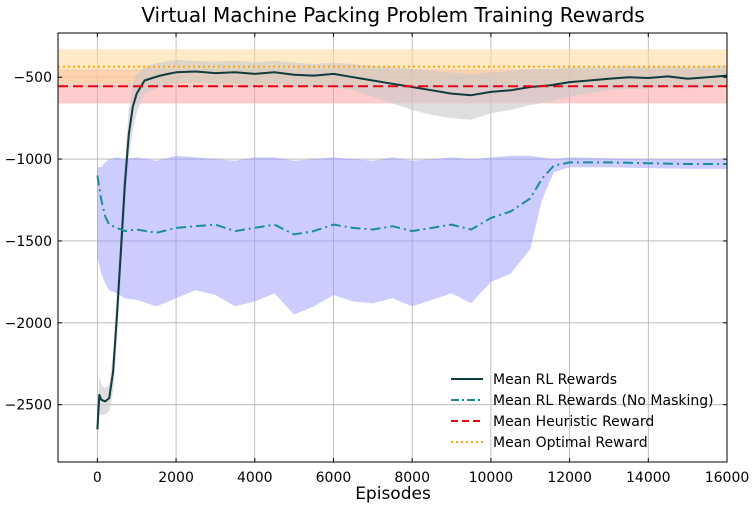  What do you see at coordinates (176, 478) in the screenshot?
I see `x-tick-label-1: 2000` at bounding box center [176, 478].